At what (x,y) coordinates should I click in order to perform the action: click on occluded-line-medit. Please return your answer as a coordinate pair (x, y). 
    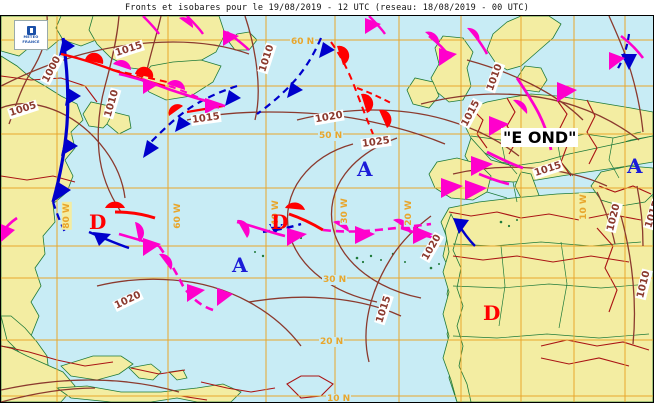
    Looking at the image, I should click on (494, 179).